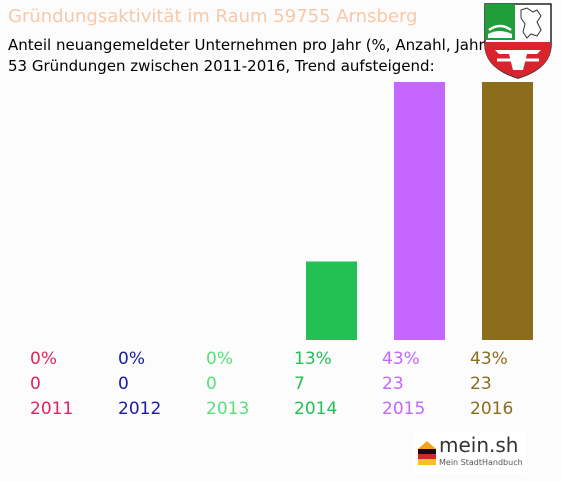  Describe the element at coordinates (299, 384) in the screenshot. I see `count-label-2014: 7` at that location.